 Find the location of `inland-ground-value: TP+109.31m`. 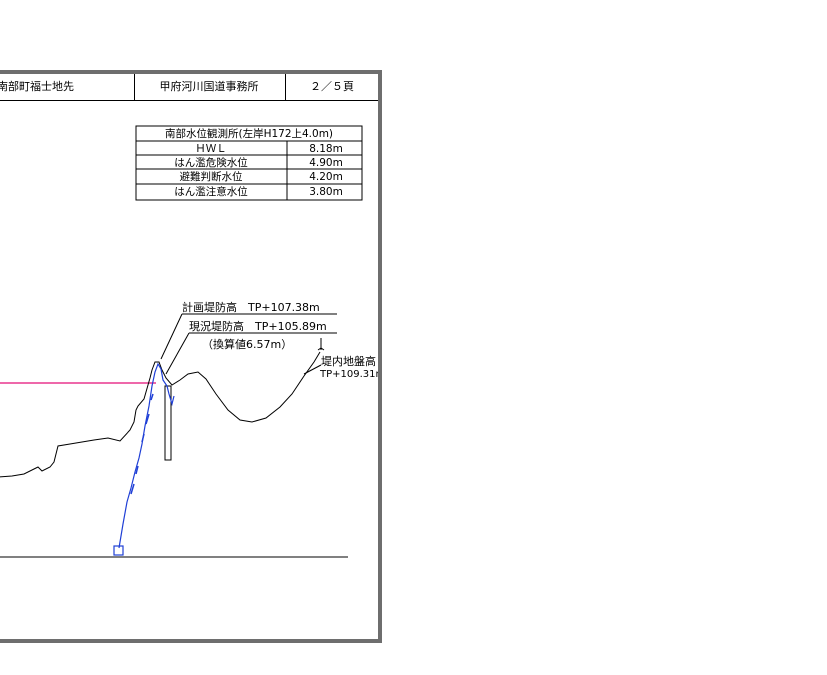

inland-ground-value: TP+109.31m is located at coordinates (348, 374).